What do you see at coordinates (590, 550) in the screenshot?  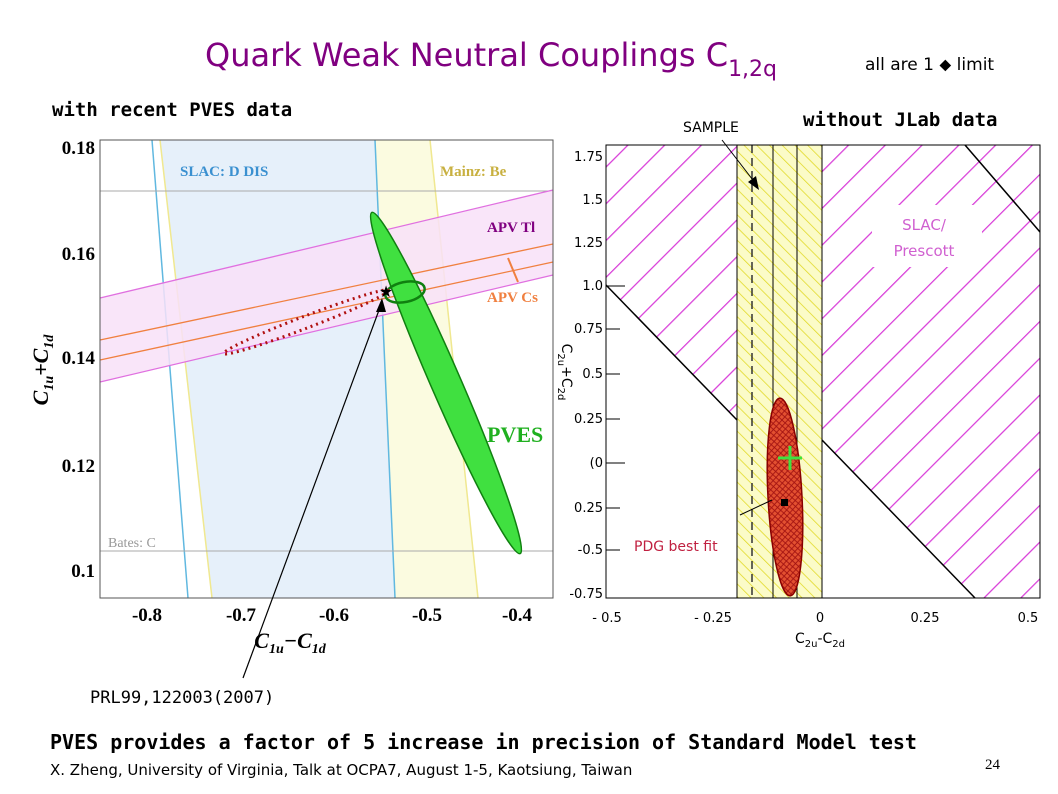 I see `y-tick-label: -0.5` at bounding box center [590, 550].